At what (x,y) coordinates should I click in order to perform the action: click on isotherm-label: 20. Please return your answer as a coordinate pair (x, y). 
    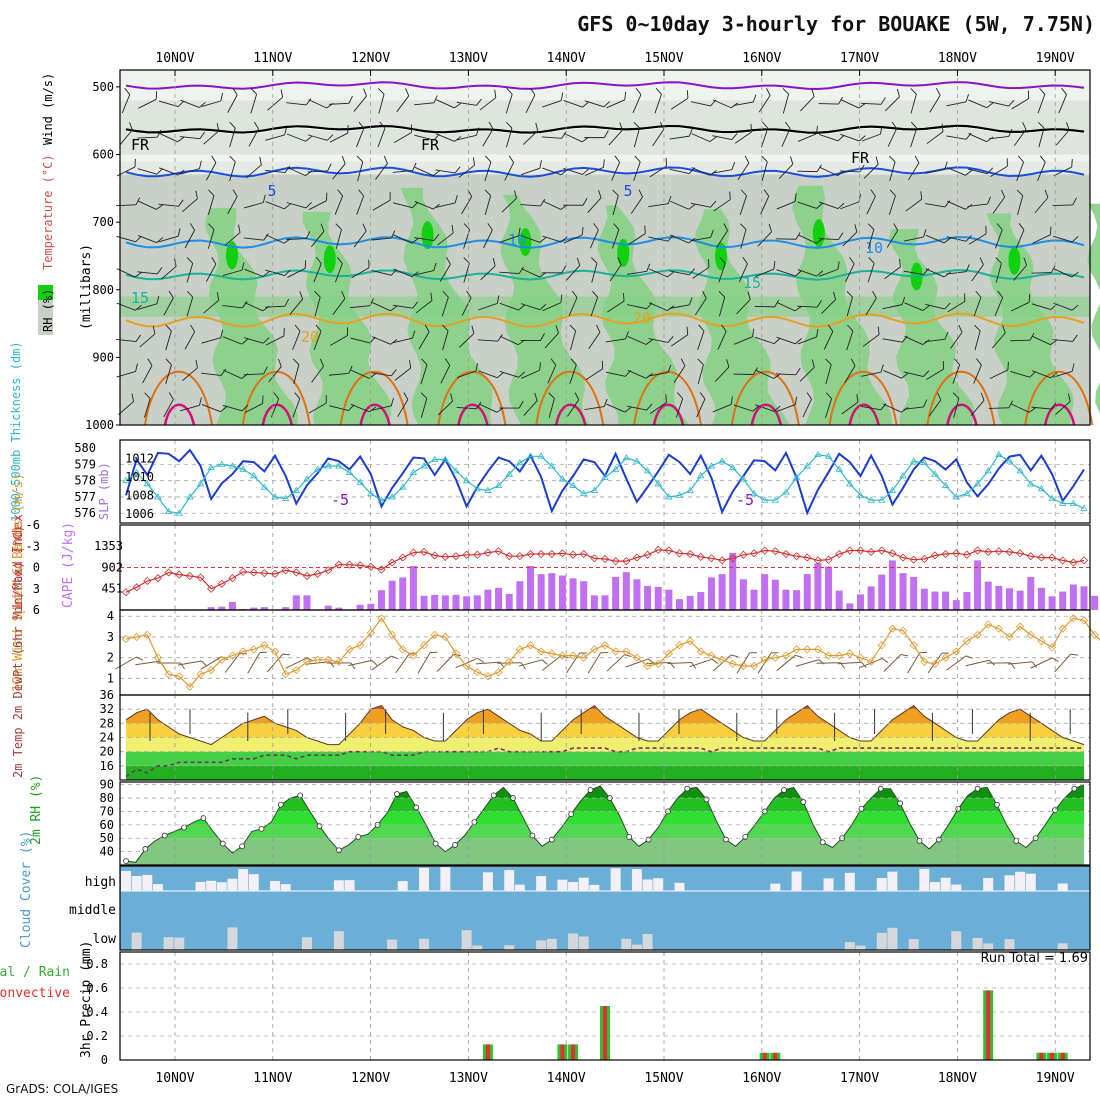
    Looking at the image, I should click on (310, 337).